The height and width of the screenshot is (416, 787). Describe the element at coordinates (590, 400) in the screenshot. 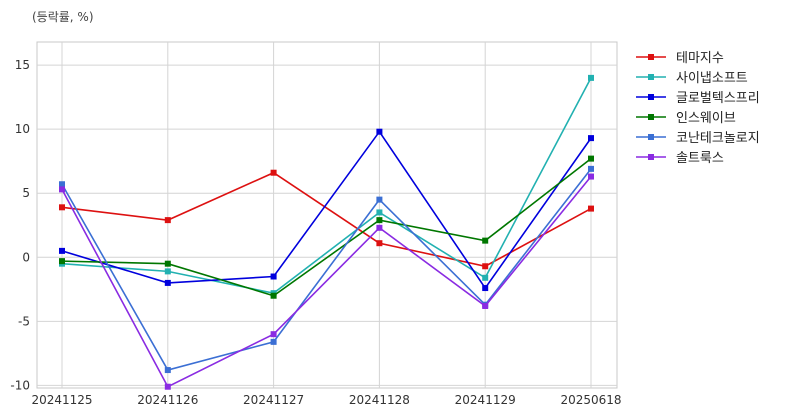

I see `x-tick-label: 20250618` at that location.